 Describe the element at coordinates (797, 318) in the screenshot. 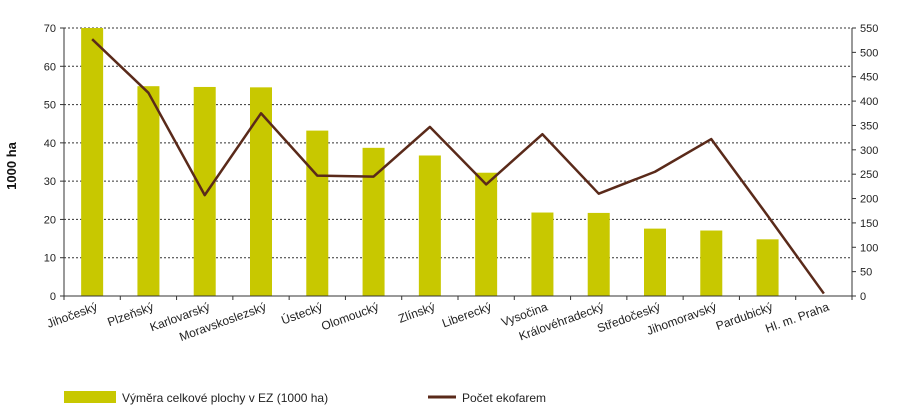

I see `category-label: Hl. m. Praha` at that location.